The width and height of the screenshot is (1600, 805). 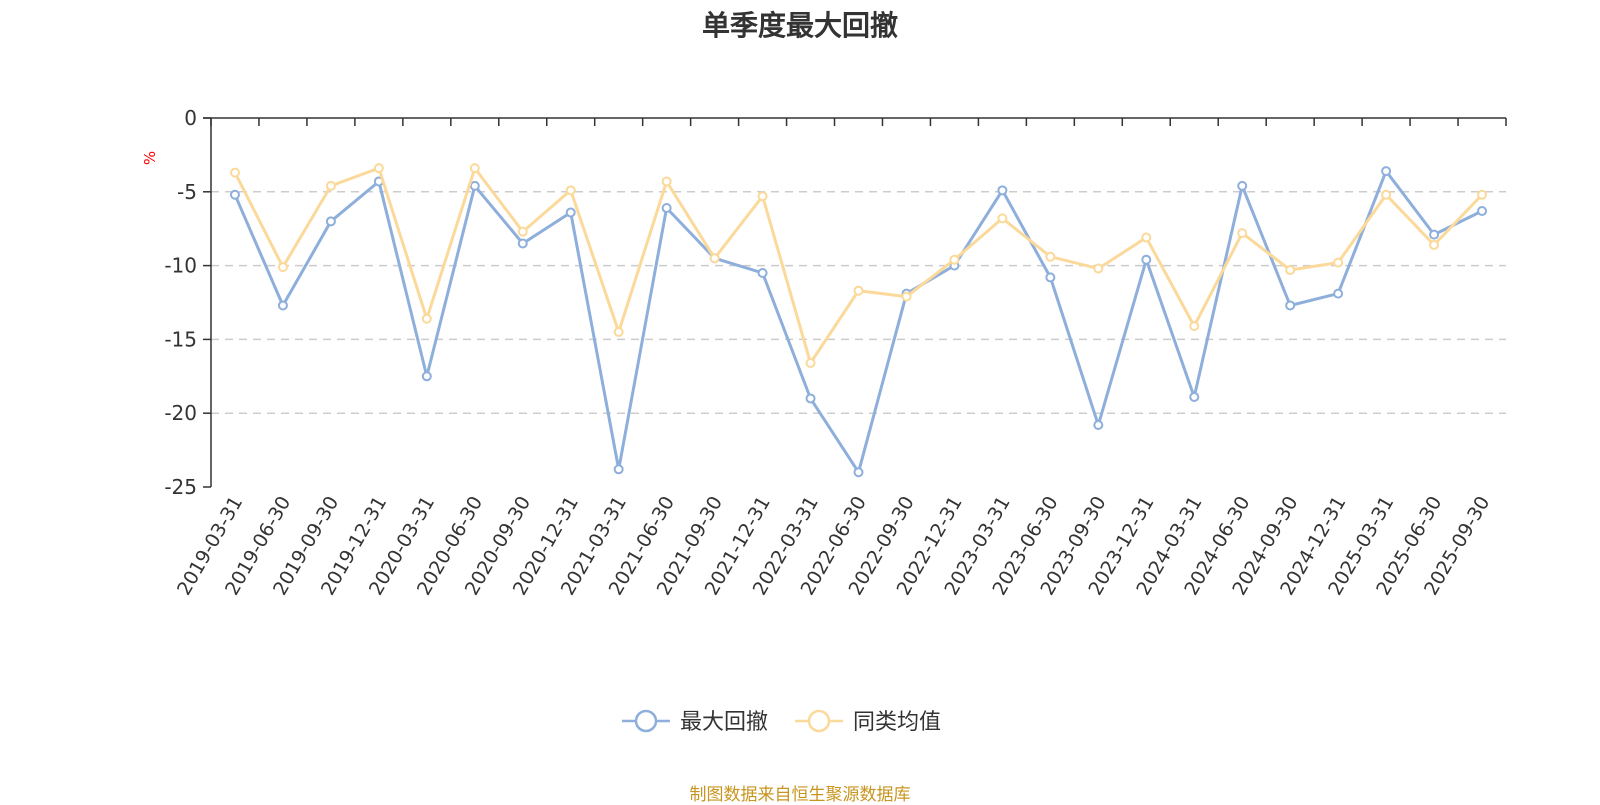 I want to click on chart-title: 单季度最大回撤, so click(x=799, y=25).